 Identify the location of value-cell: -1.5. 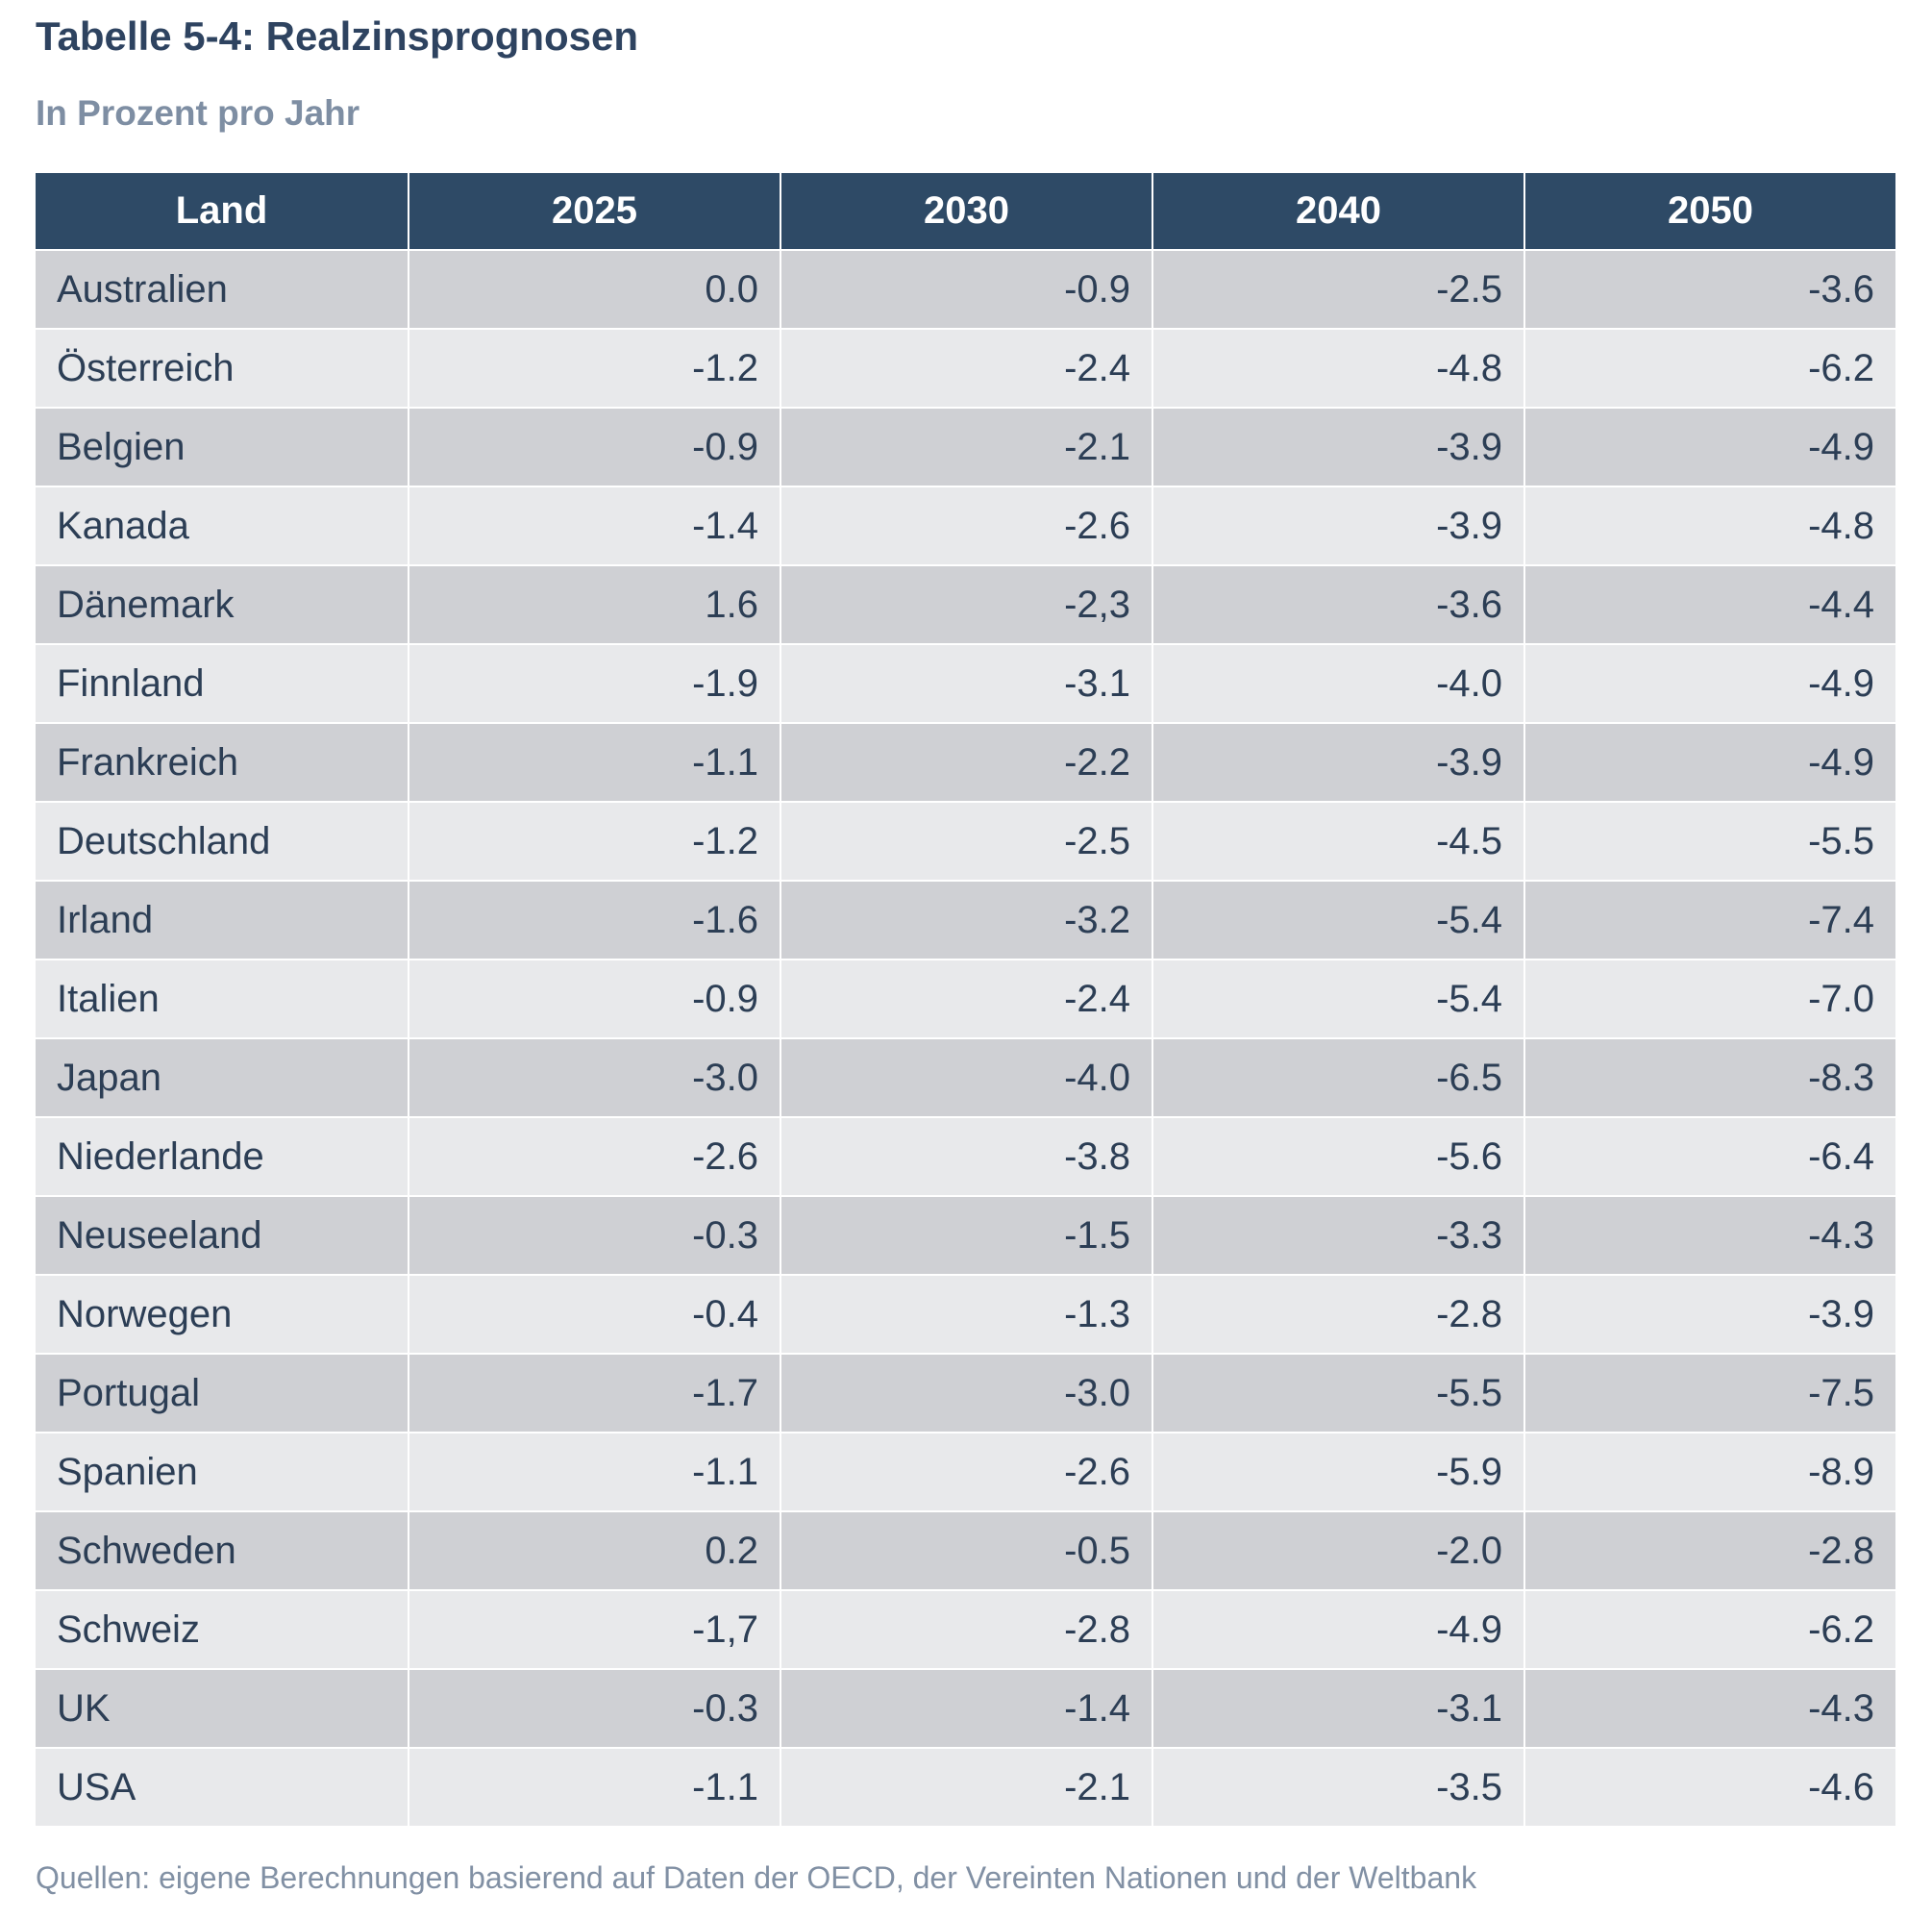
(967, 1236).